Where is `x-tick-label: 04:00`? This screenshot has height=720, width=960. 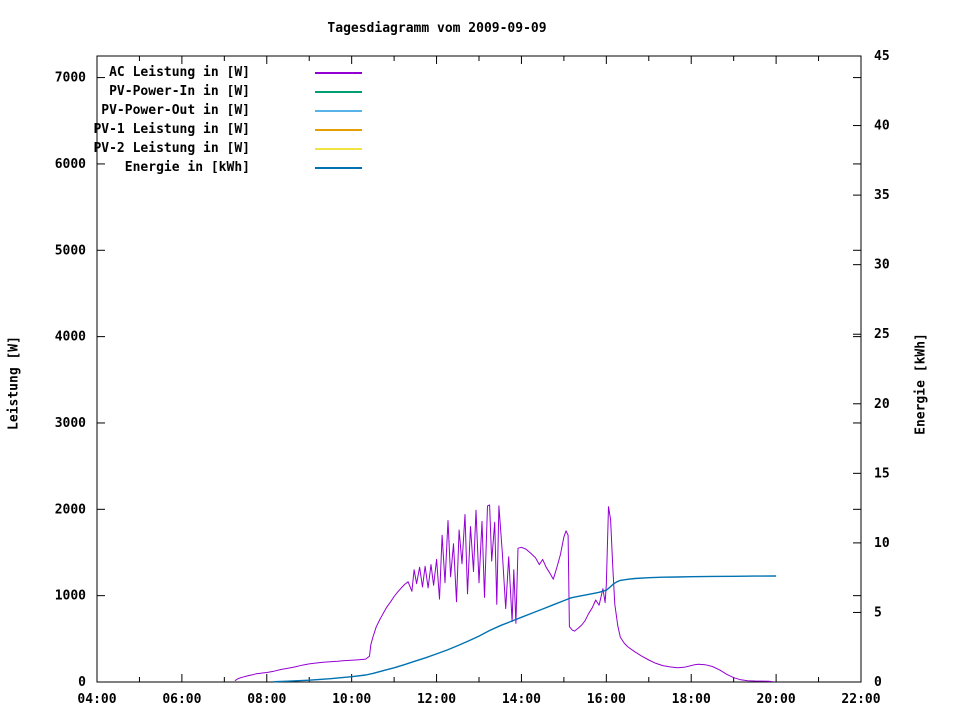 x-tick-label: 04:00 is located at coordinates (96, 699).